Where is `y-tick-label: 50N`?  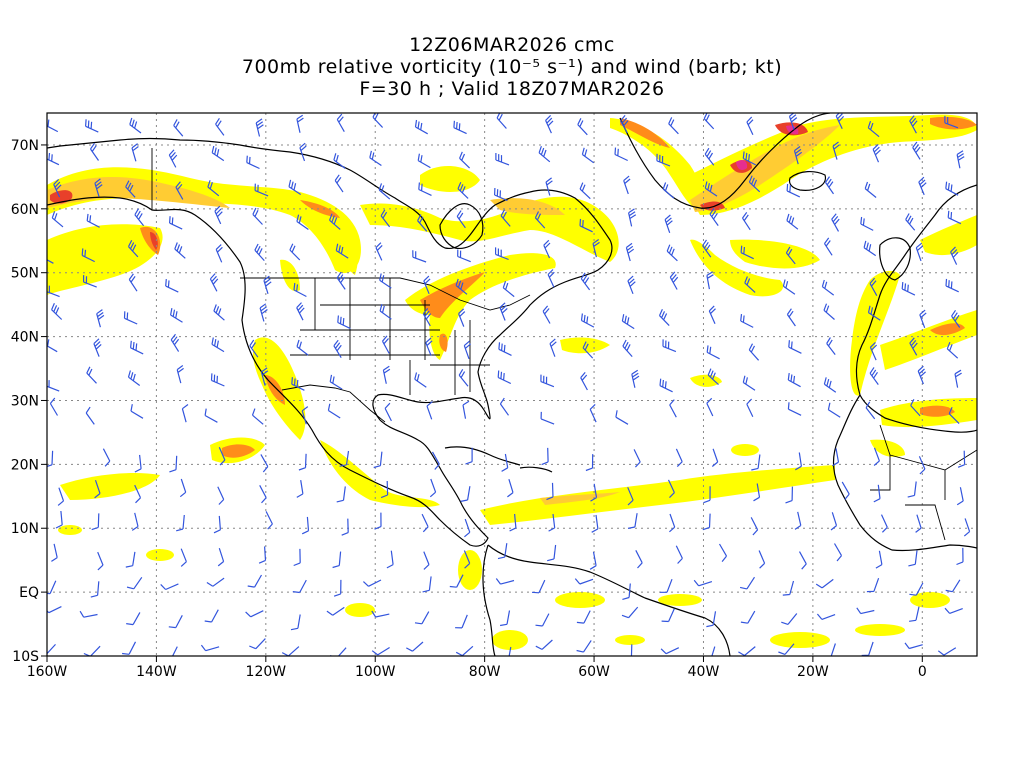
y-tick-label: 50N is located at coordinates (25, 274).